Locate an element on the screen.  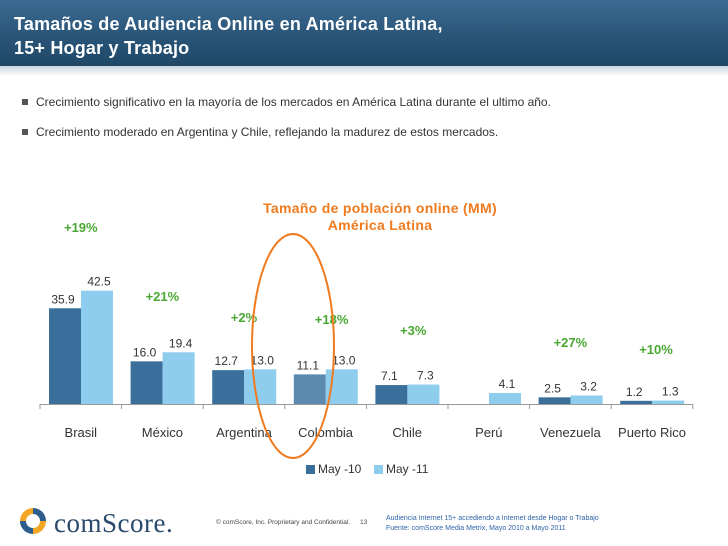
header-divider is located at coordinates (364, 71).